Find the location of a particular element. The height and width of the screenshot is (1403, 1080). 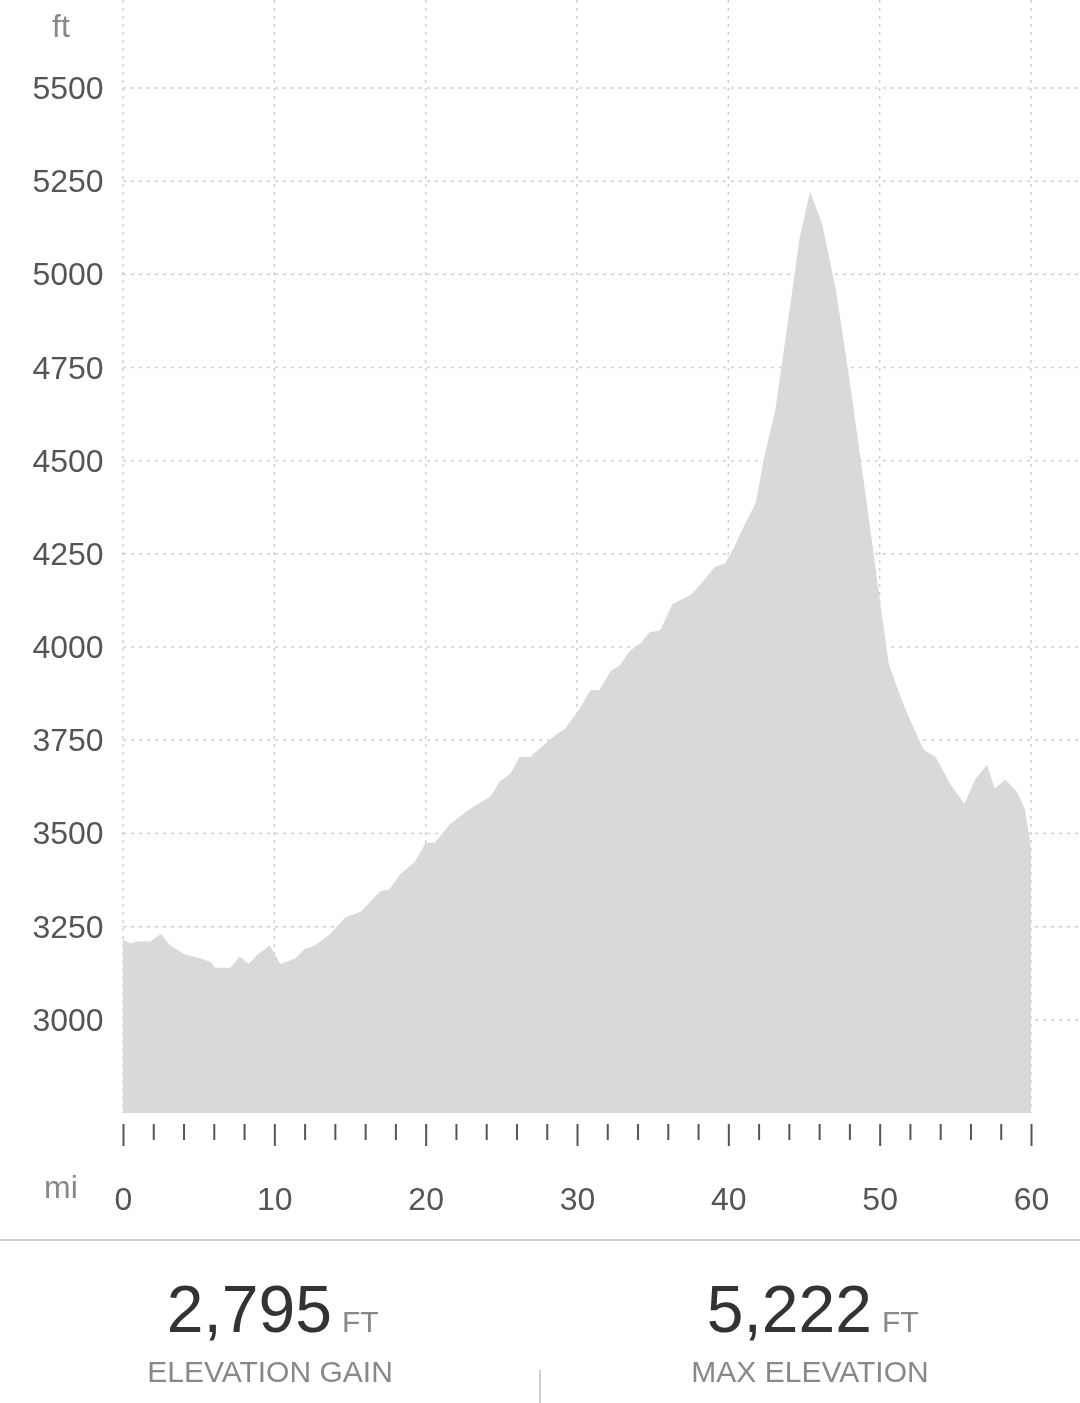

y-tick-label: 3000 is located at coordinates (68, 1019).